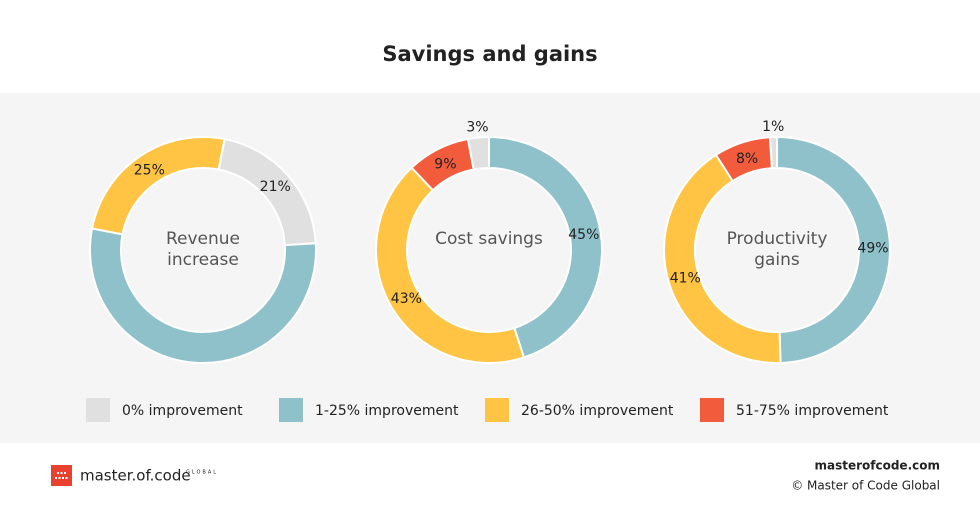  What do you see at coordinates (872, 249) in the screenshot?
I see `value-label: 49%` at bounding box center [872, 249].